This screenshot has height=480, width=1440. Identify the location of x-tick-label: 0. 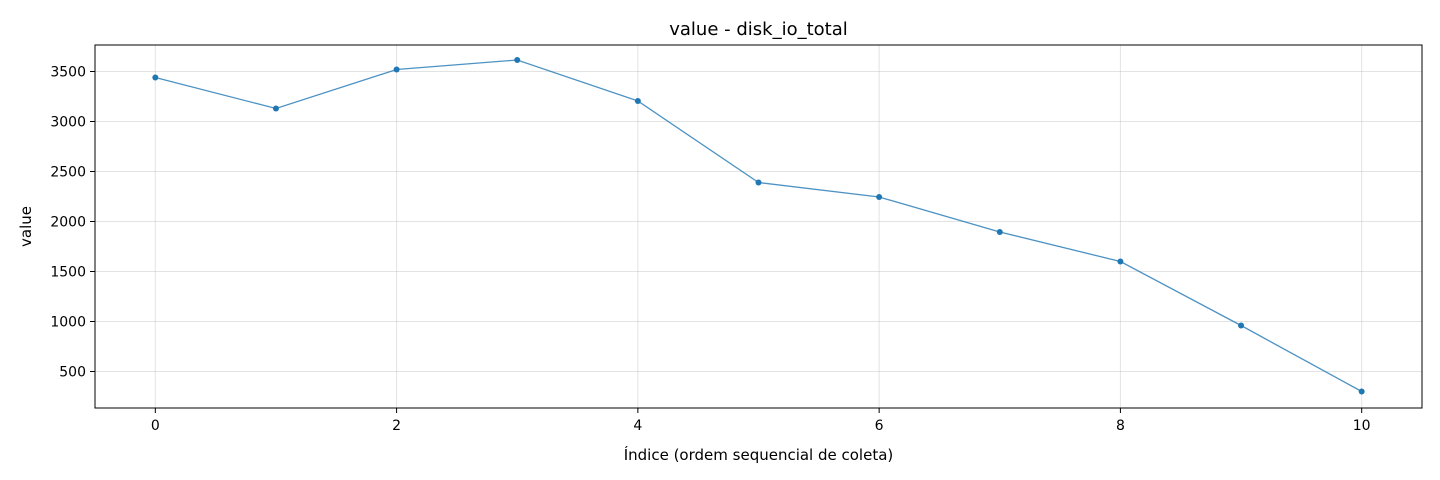
(155, 426).